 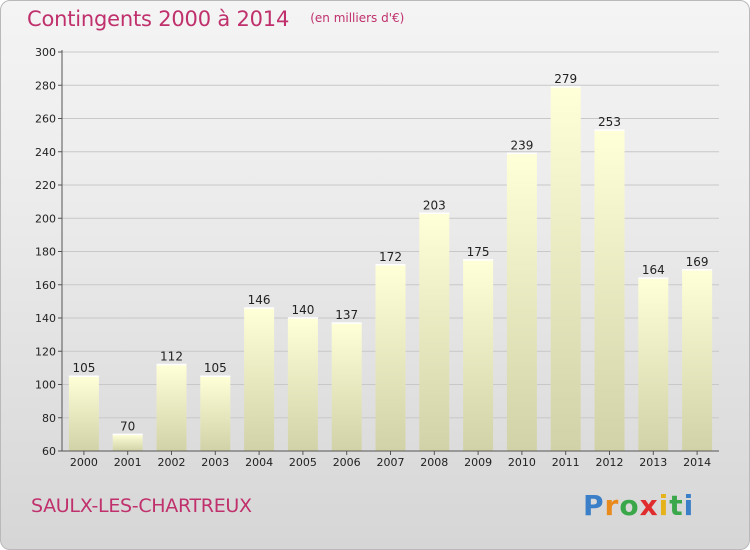 I want to click on logo-letter: x, so click(x=649, y=505).